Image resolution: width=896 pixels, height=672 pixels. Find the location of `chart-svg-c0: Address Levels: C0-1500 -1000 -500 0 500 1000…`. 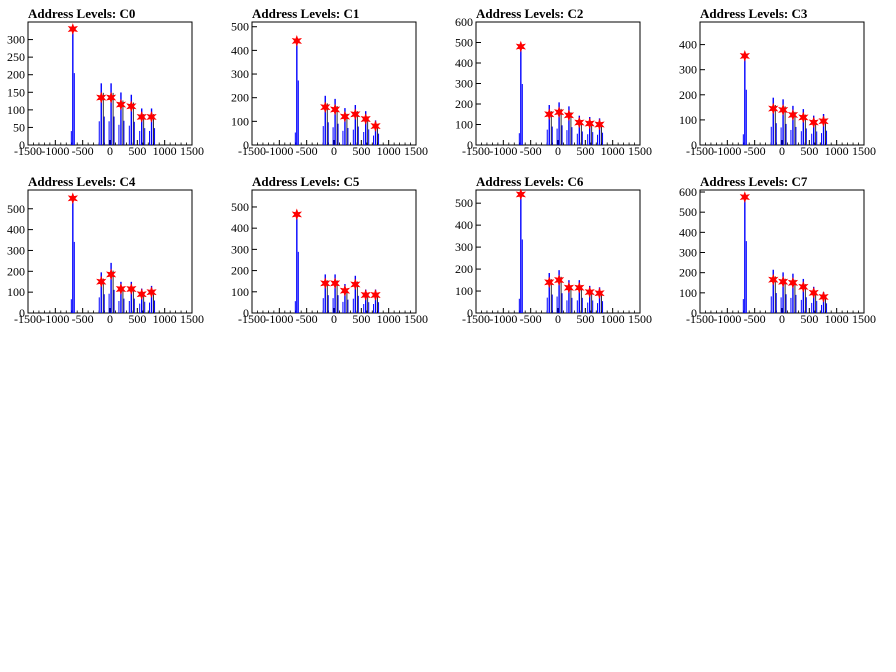

chart-svg-c0: Address Levels: C0-1500 -1000 -500 0 500 1000… is located at coordinates (105, 82).